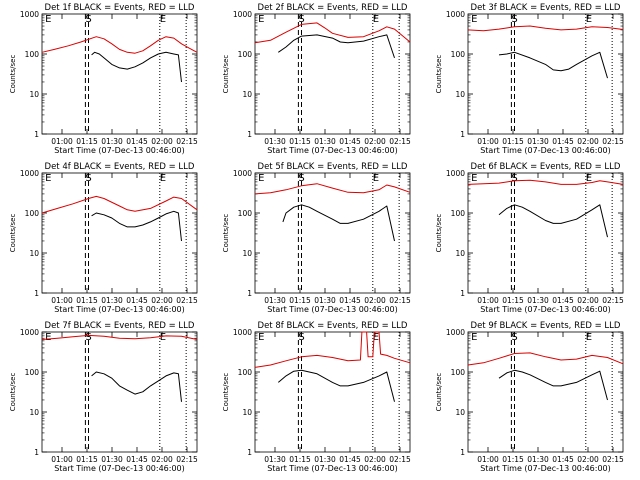 Image resolution: width=640 pixels, height=480 pixels. Describe the element at coordinates (120, 326) in the screenshot. I see `panel-title: Det 7f BLACK = Events, RED = LLD` at that location.